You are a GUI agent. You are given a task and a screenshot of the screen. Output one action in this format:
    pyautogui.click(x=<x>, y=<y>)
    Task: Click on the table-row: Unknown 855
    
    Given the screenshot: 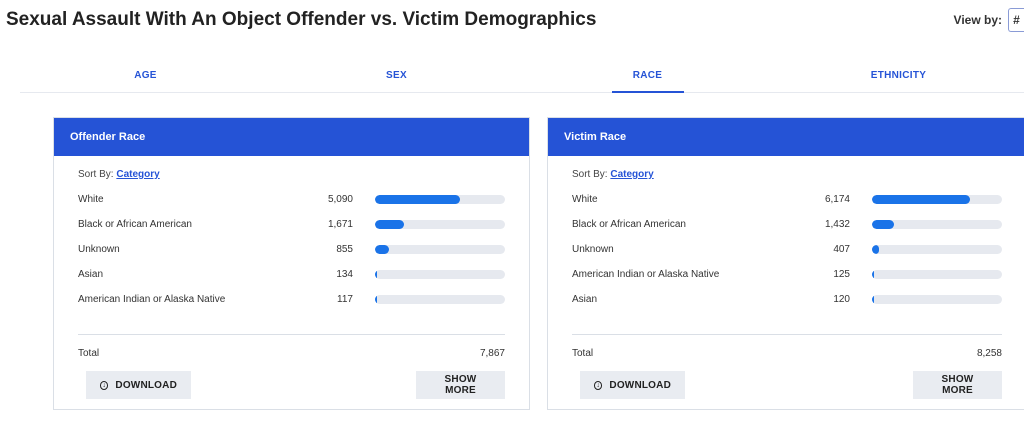 What is the action you would take?
    pyautogui.click(x=291, y=249)
    